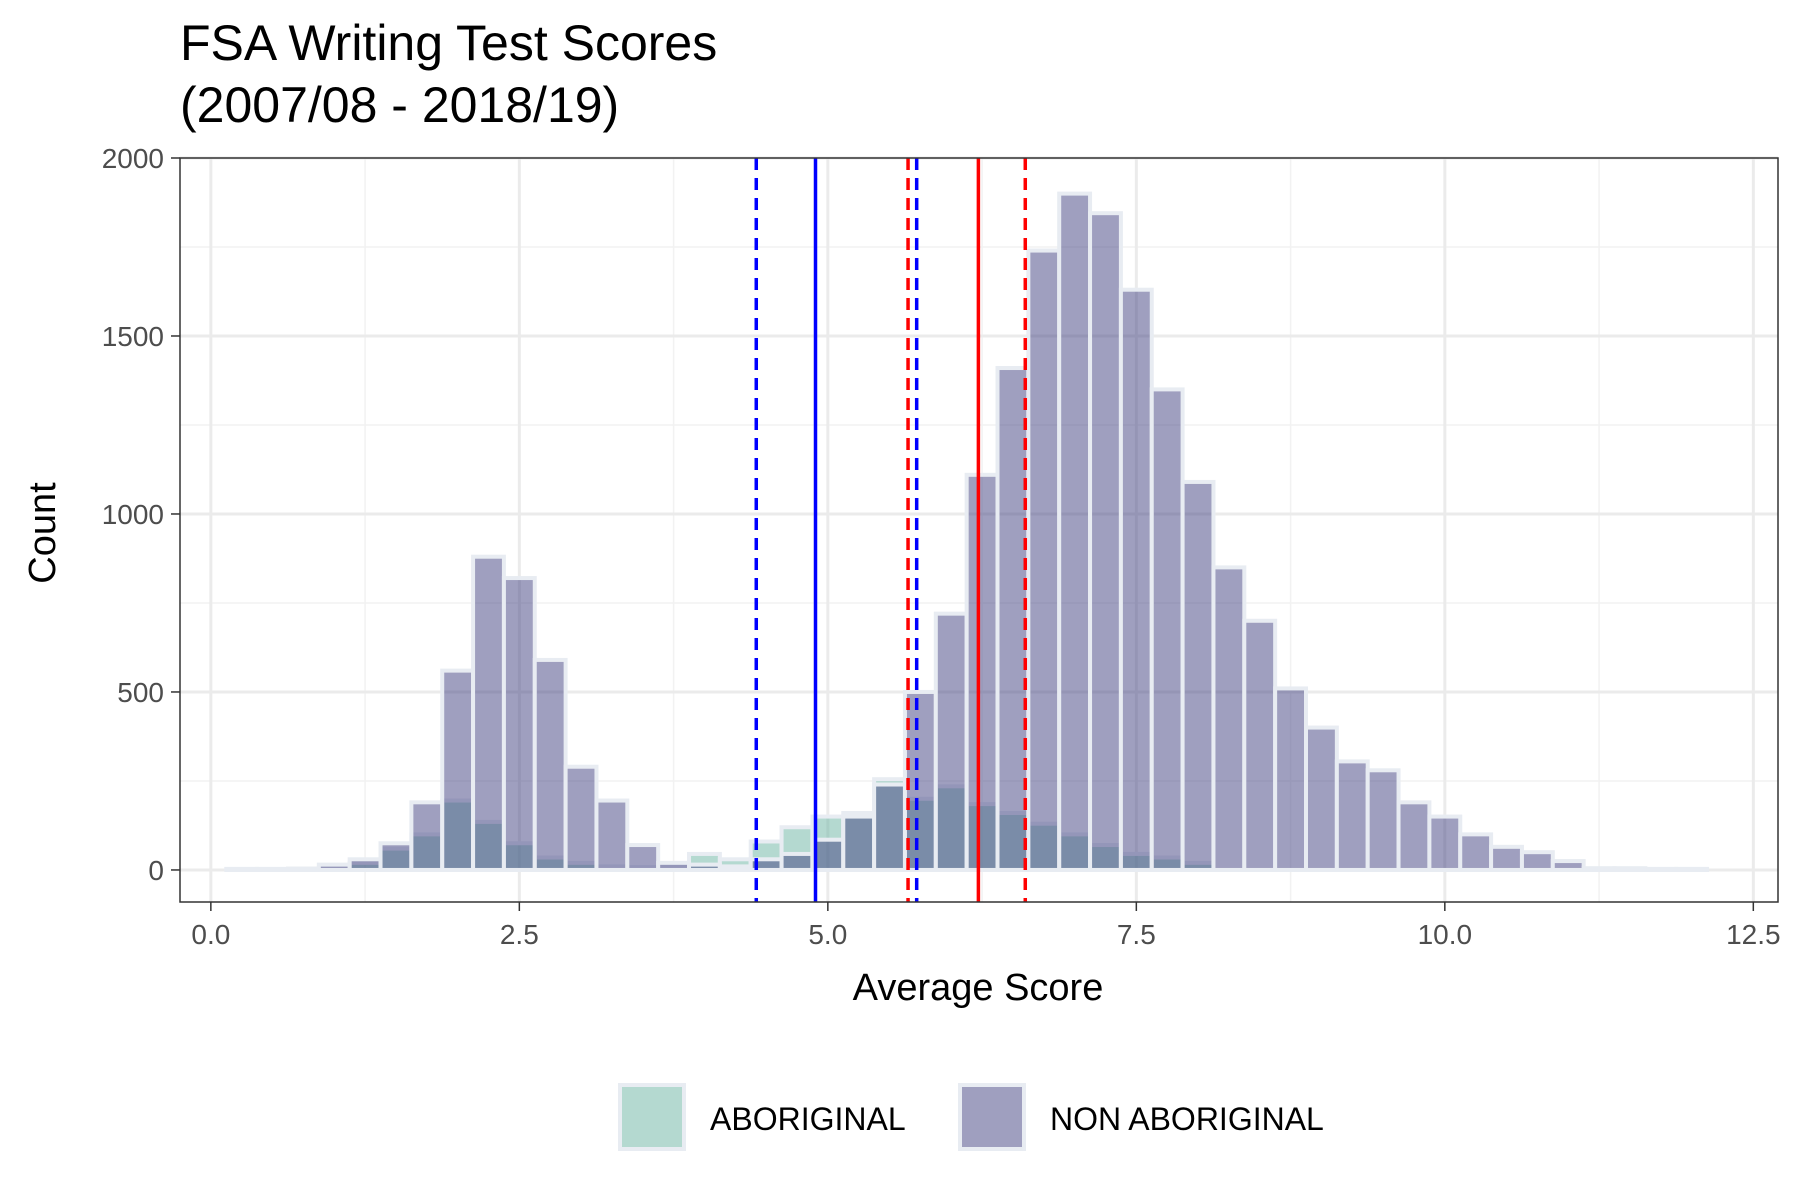  Describe the element at coordinates (210, 934) in the screenshot. I see `x-tick-label: 0.0` at that location.